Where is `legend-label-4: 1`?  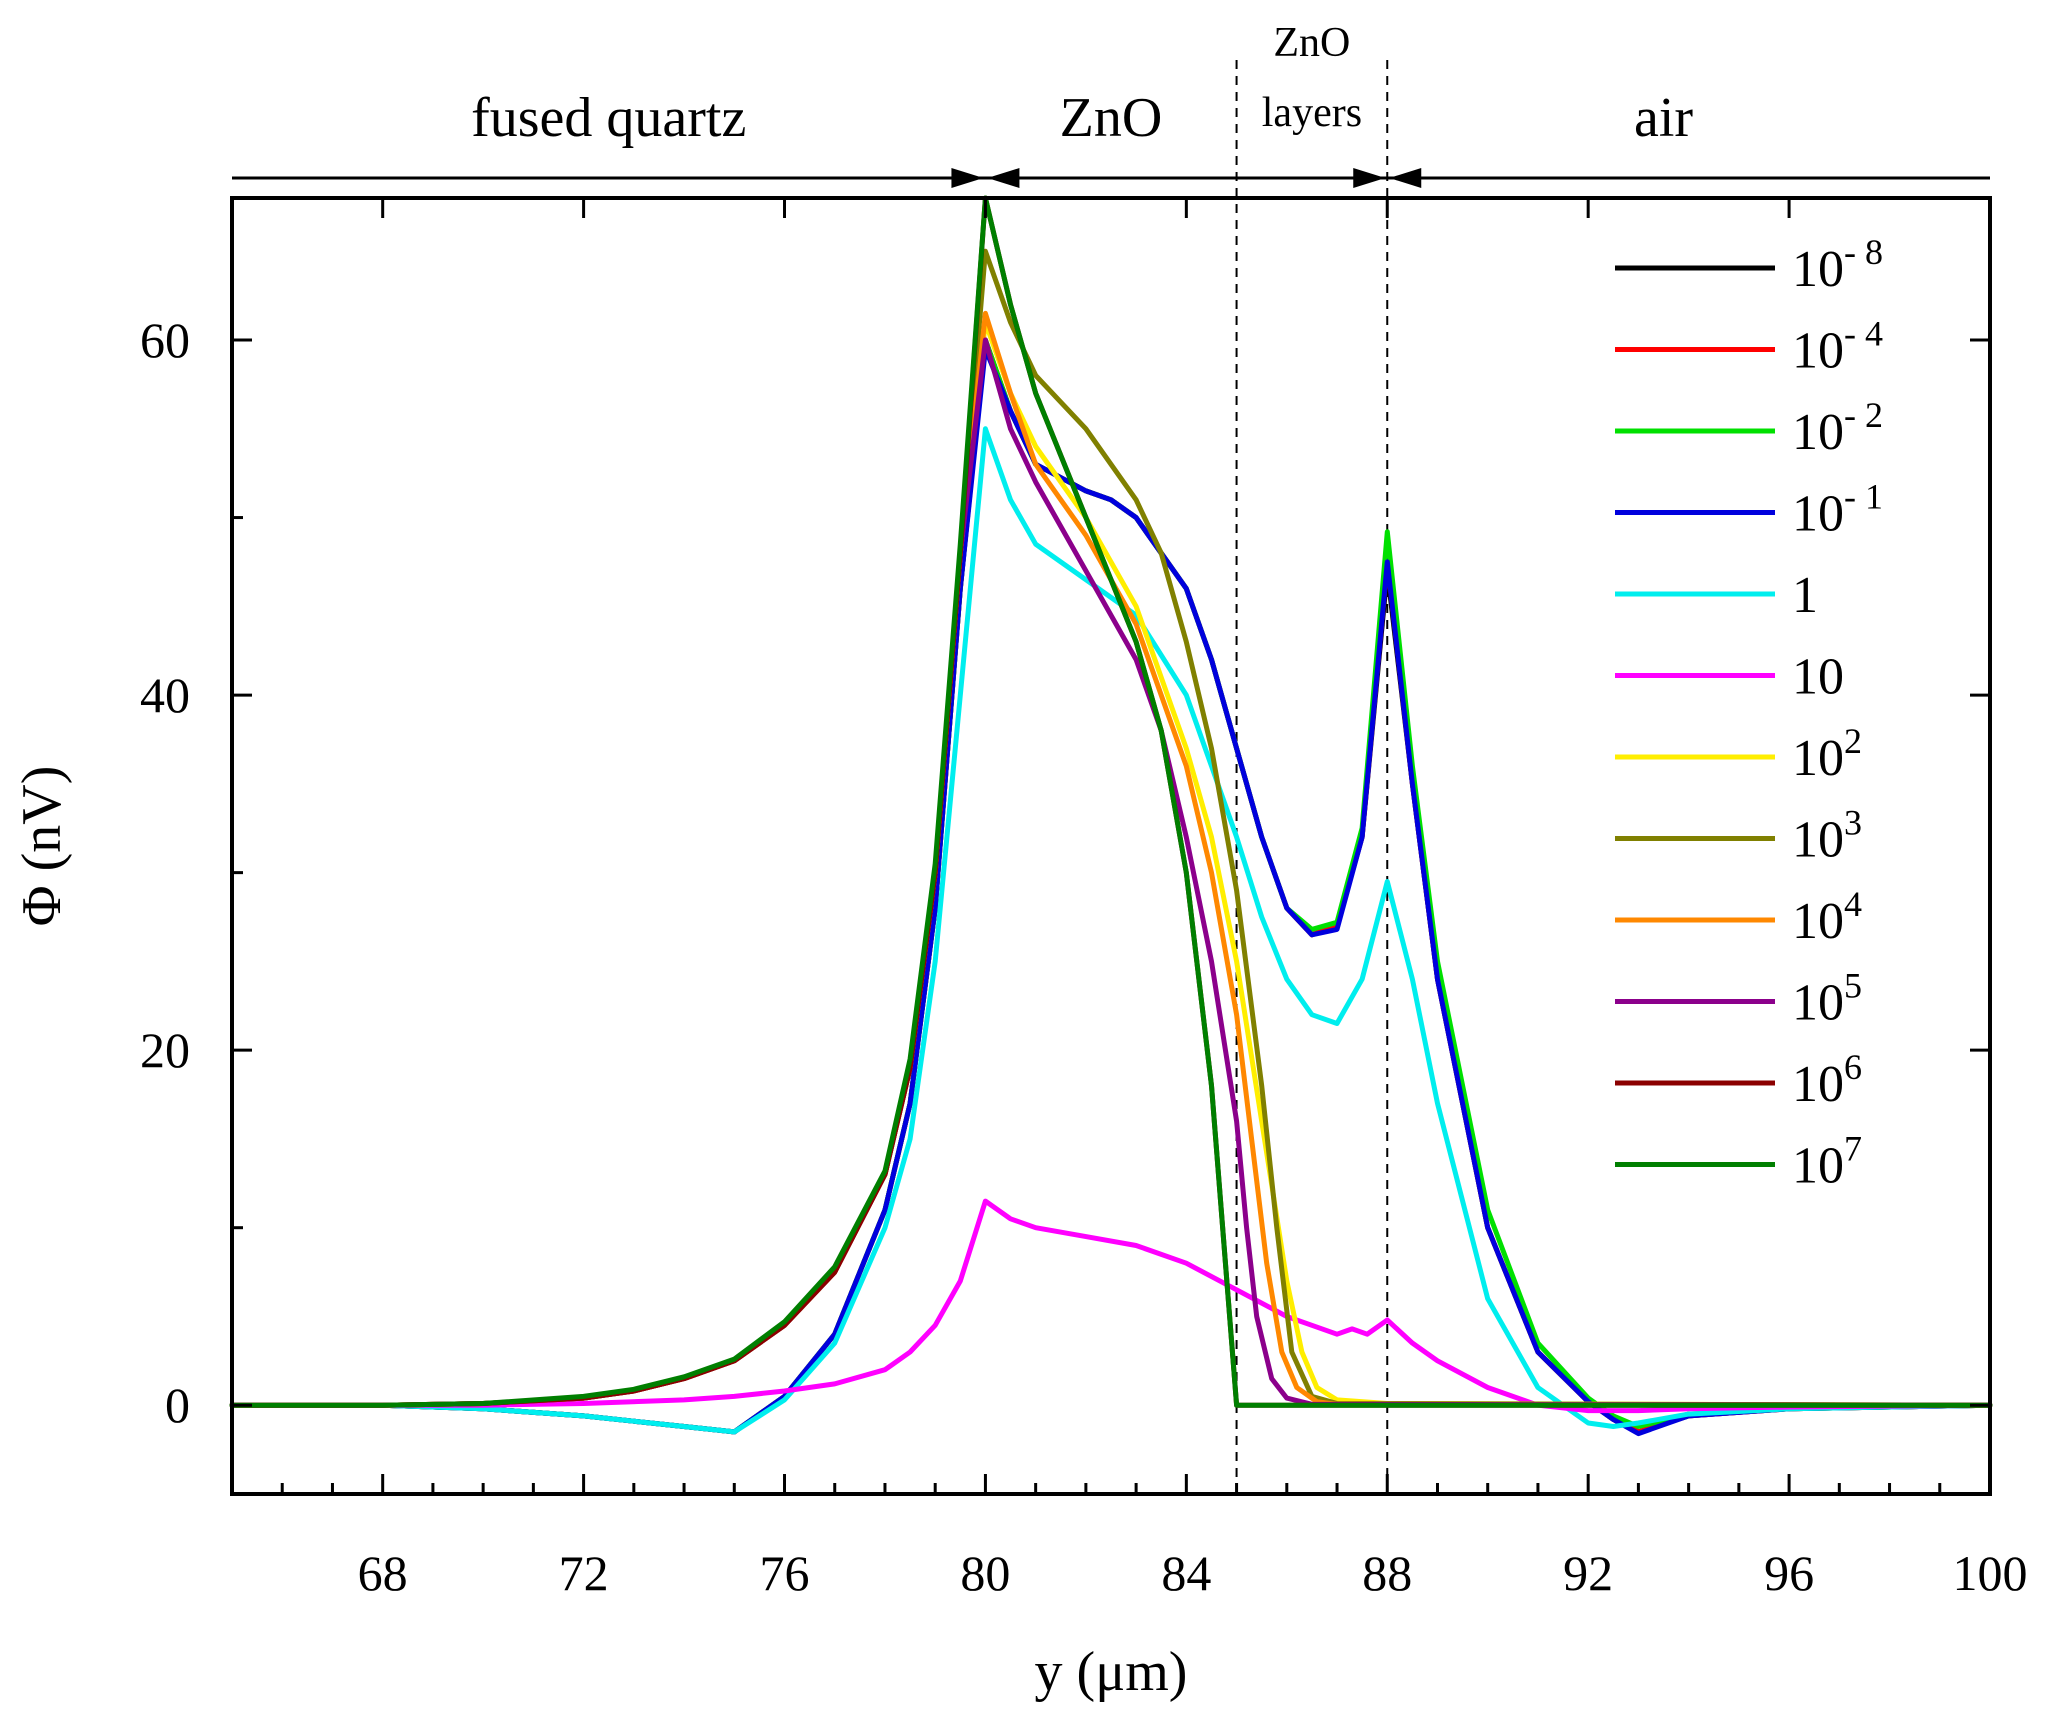 legend-label-4: 1 is located at coordinates (1805, 595).